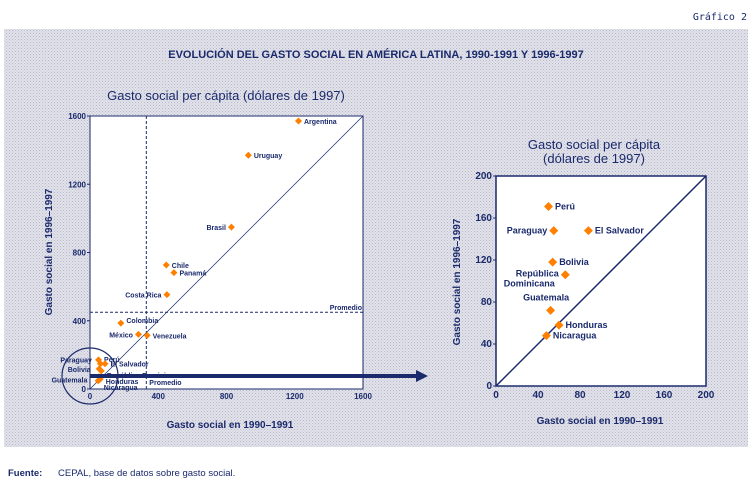 This screenshot has height=494, width=756. What do you see at coordinates (487, 302) in the screenshot?
I see `y-tick-label: 80` at bounding box center [487, 302].